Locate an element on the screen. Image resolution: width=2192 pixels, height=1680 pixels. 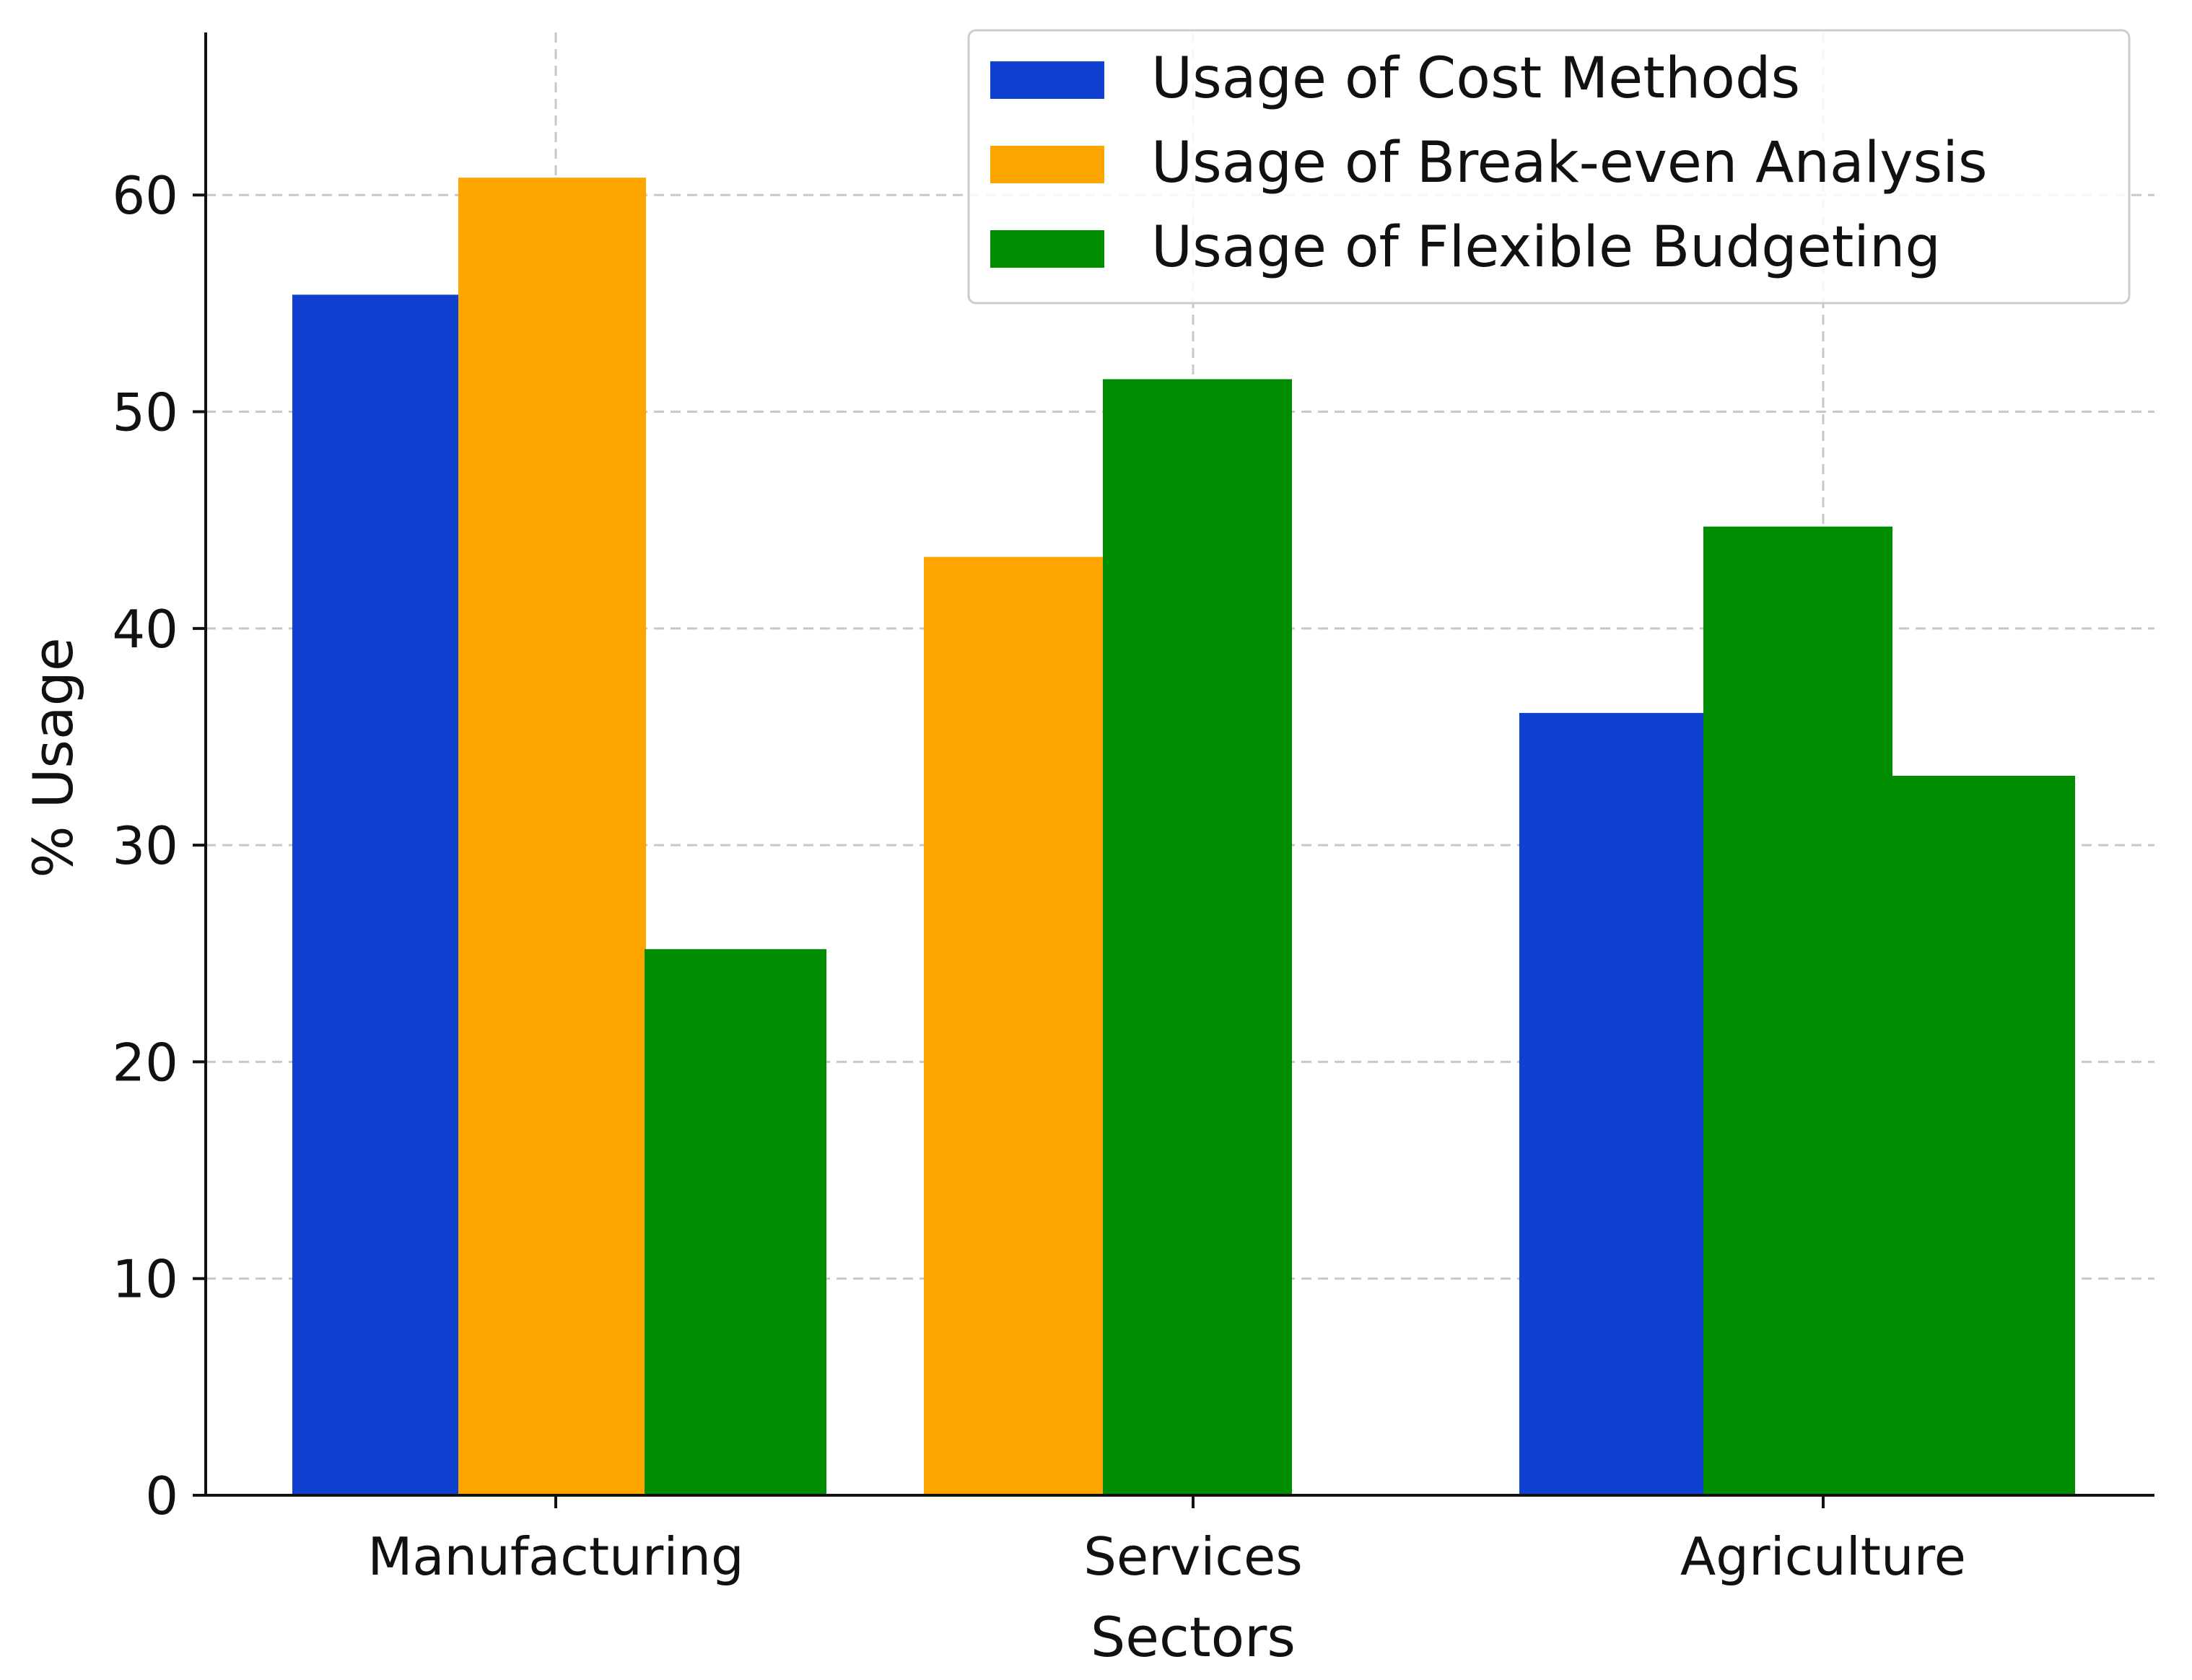
y-tick-label: 50 is located at coordinates (145, 412).